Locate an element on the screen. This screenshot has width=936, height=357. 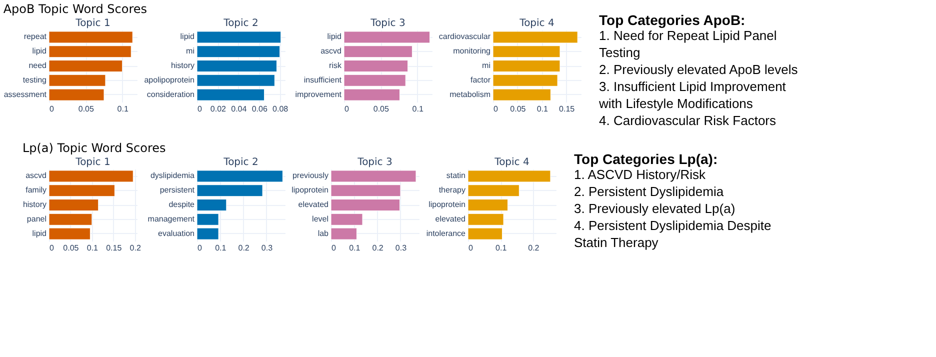
y-tick-label: therapy is located at coordinates (452, 190).